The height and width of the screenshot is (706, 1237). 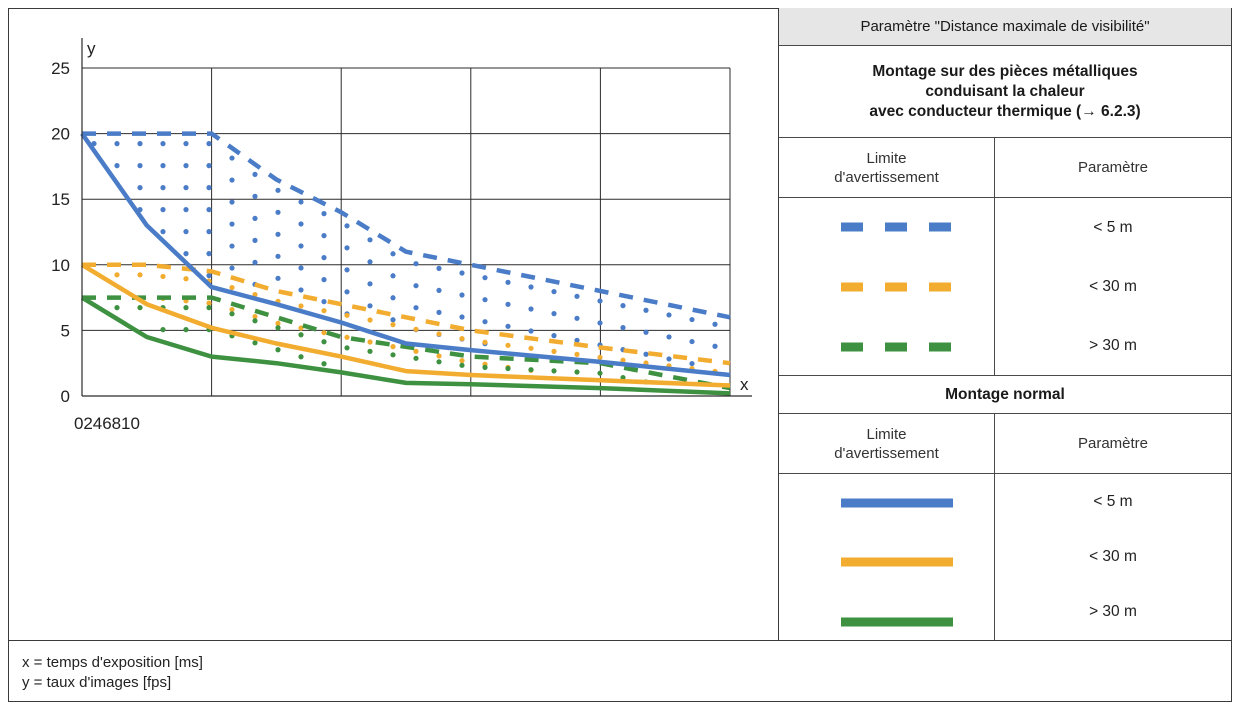 What do you see at coordinates (60, 68) in the screenshot?
I see `y-tick-label: 25` at bounding box center [60, 68].